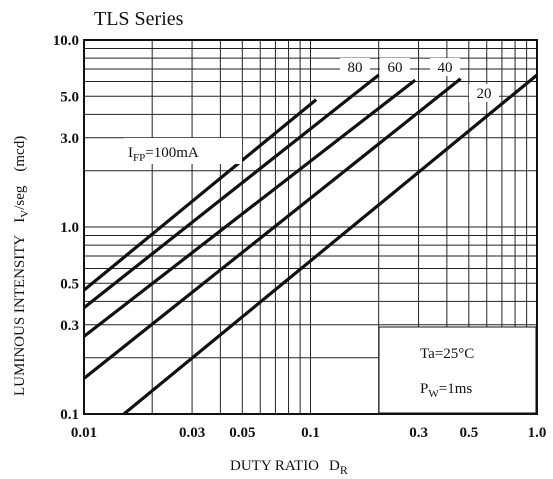  I want to click on x-tick-label: 0.01, so click(84, 433).